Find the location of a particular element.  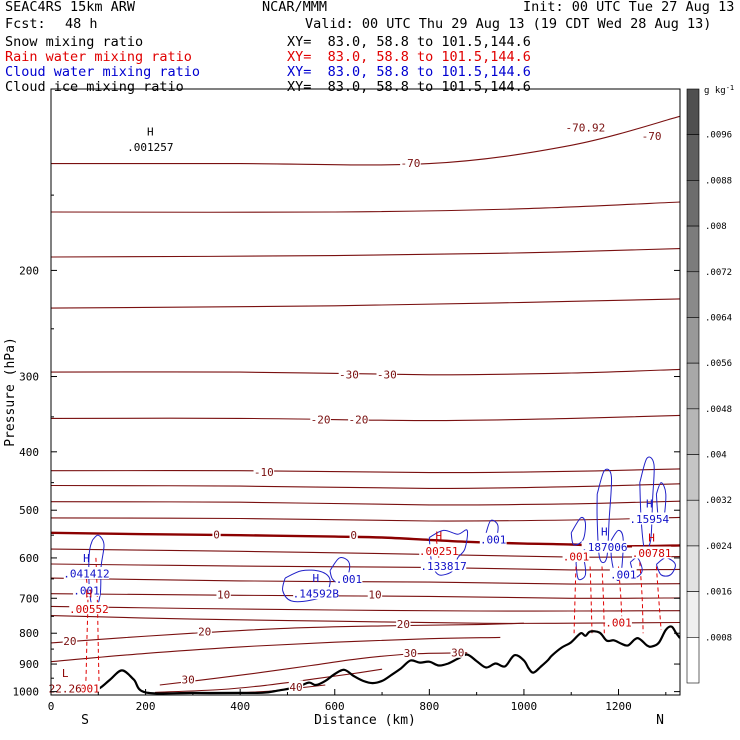

rain-water-max-value: .00781 is located at coordinates (652, 553).